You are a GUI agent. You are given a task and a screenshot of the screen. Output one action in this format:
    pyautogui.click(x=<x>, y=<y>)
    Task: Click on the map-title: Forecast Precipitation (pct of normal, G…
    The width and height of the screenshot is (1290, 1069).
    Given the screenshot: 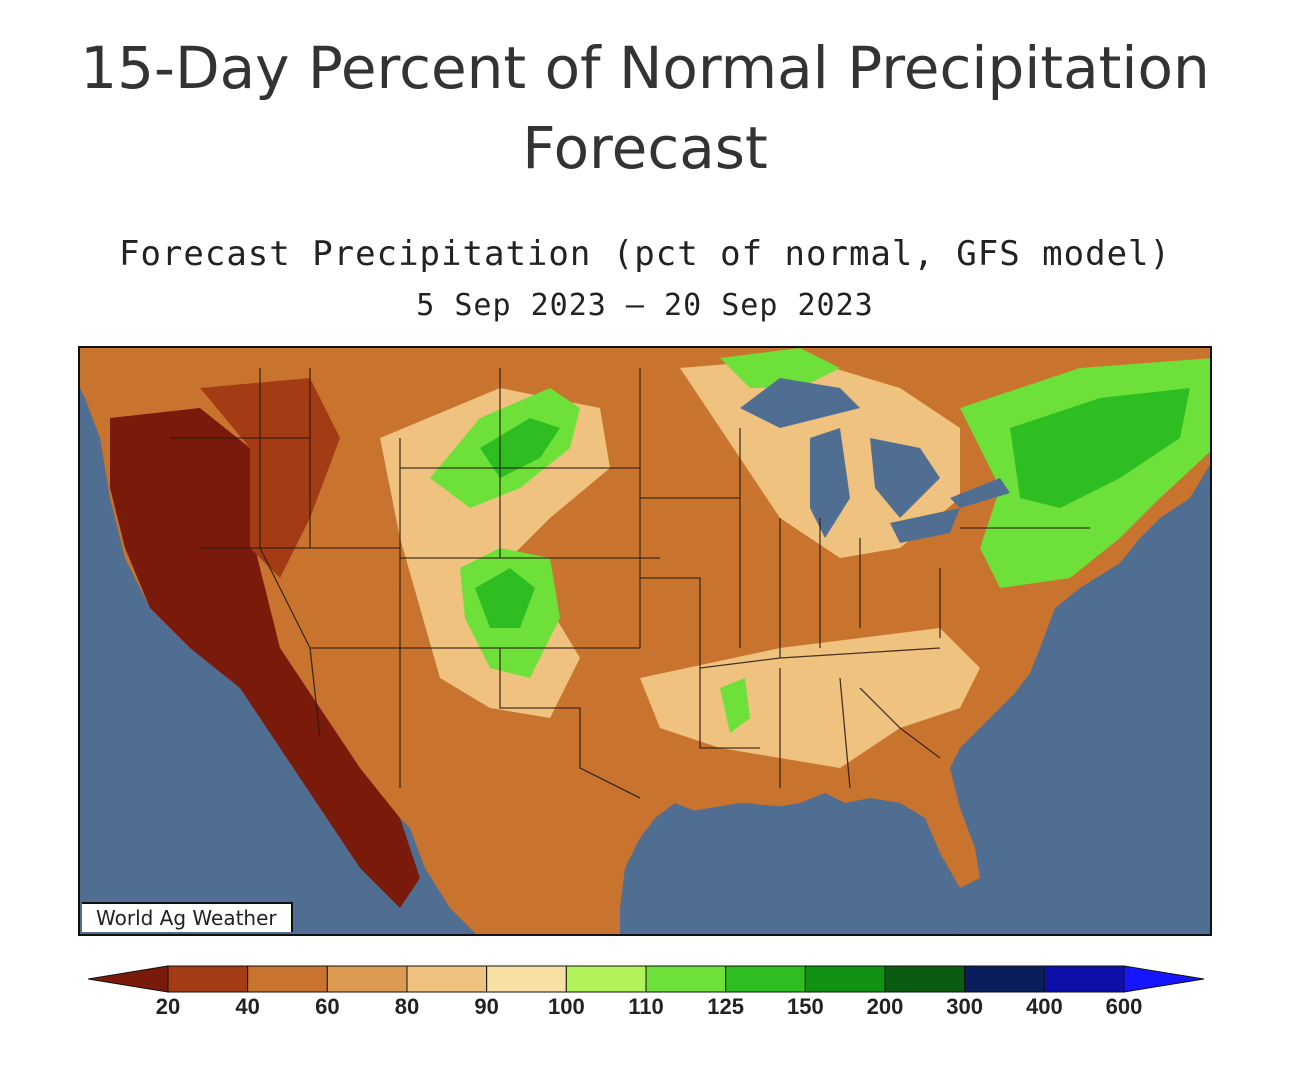 What is the action you would take?
    pyautogui.click(x=645, y=254)
    